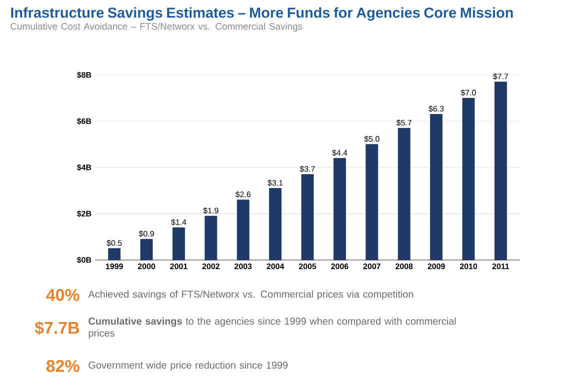  I want to click on text: Achieved savings of FTS/Networx vs. Commercial prices via competition, so click(251, 295).